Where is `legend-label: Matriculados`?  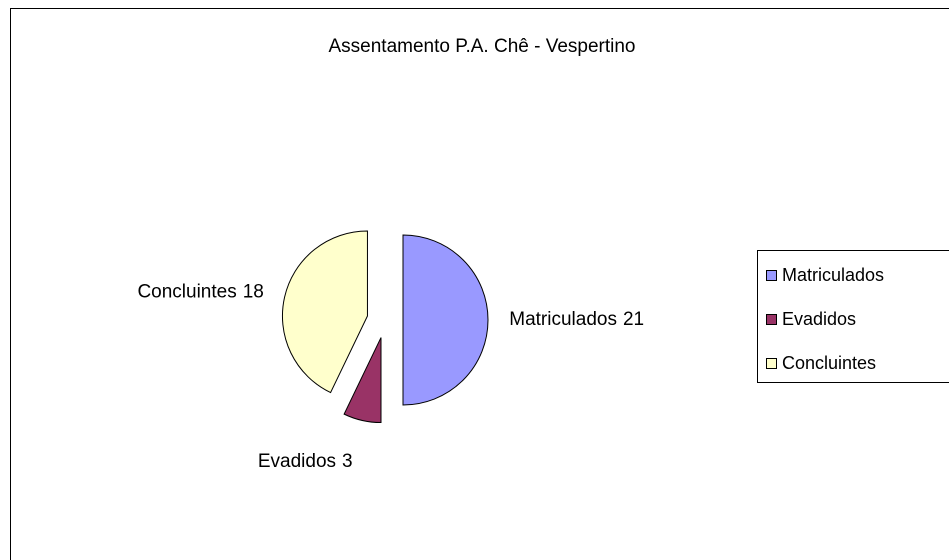
legend-label: Matriculados is located at coordinates (833, 275).